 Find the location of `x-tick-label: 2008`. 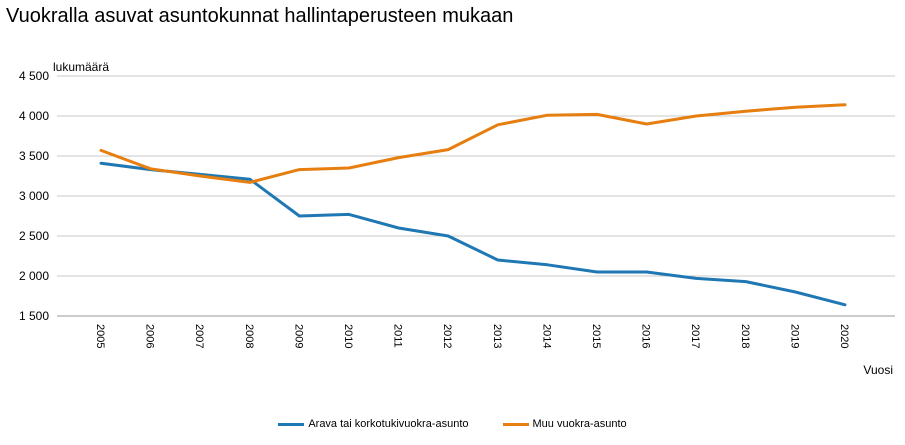

x-tick-label: 2008 is located at coordinates (249, 336).